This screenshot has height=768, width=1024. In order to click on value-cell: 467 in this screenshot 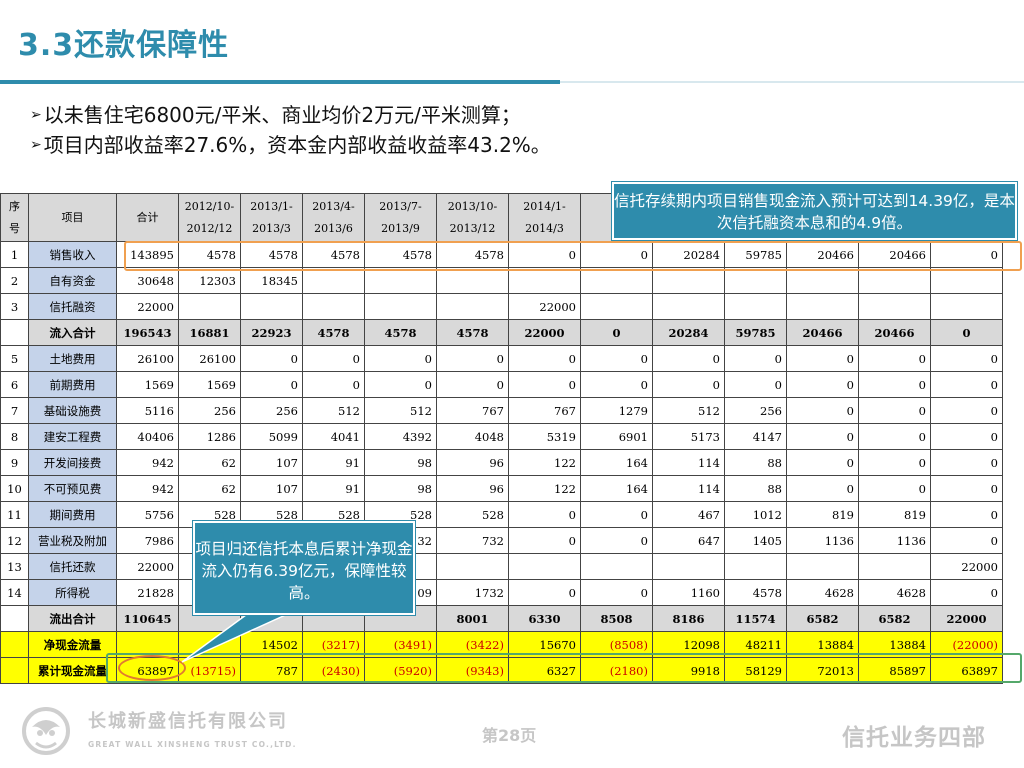, I will do `click(688, 514)`.